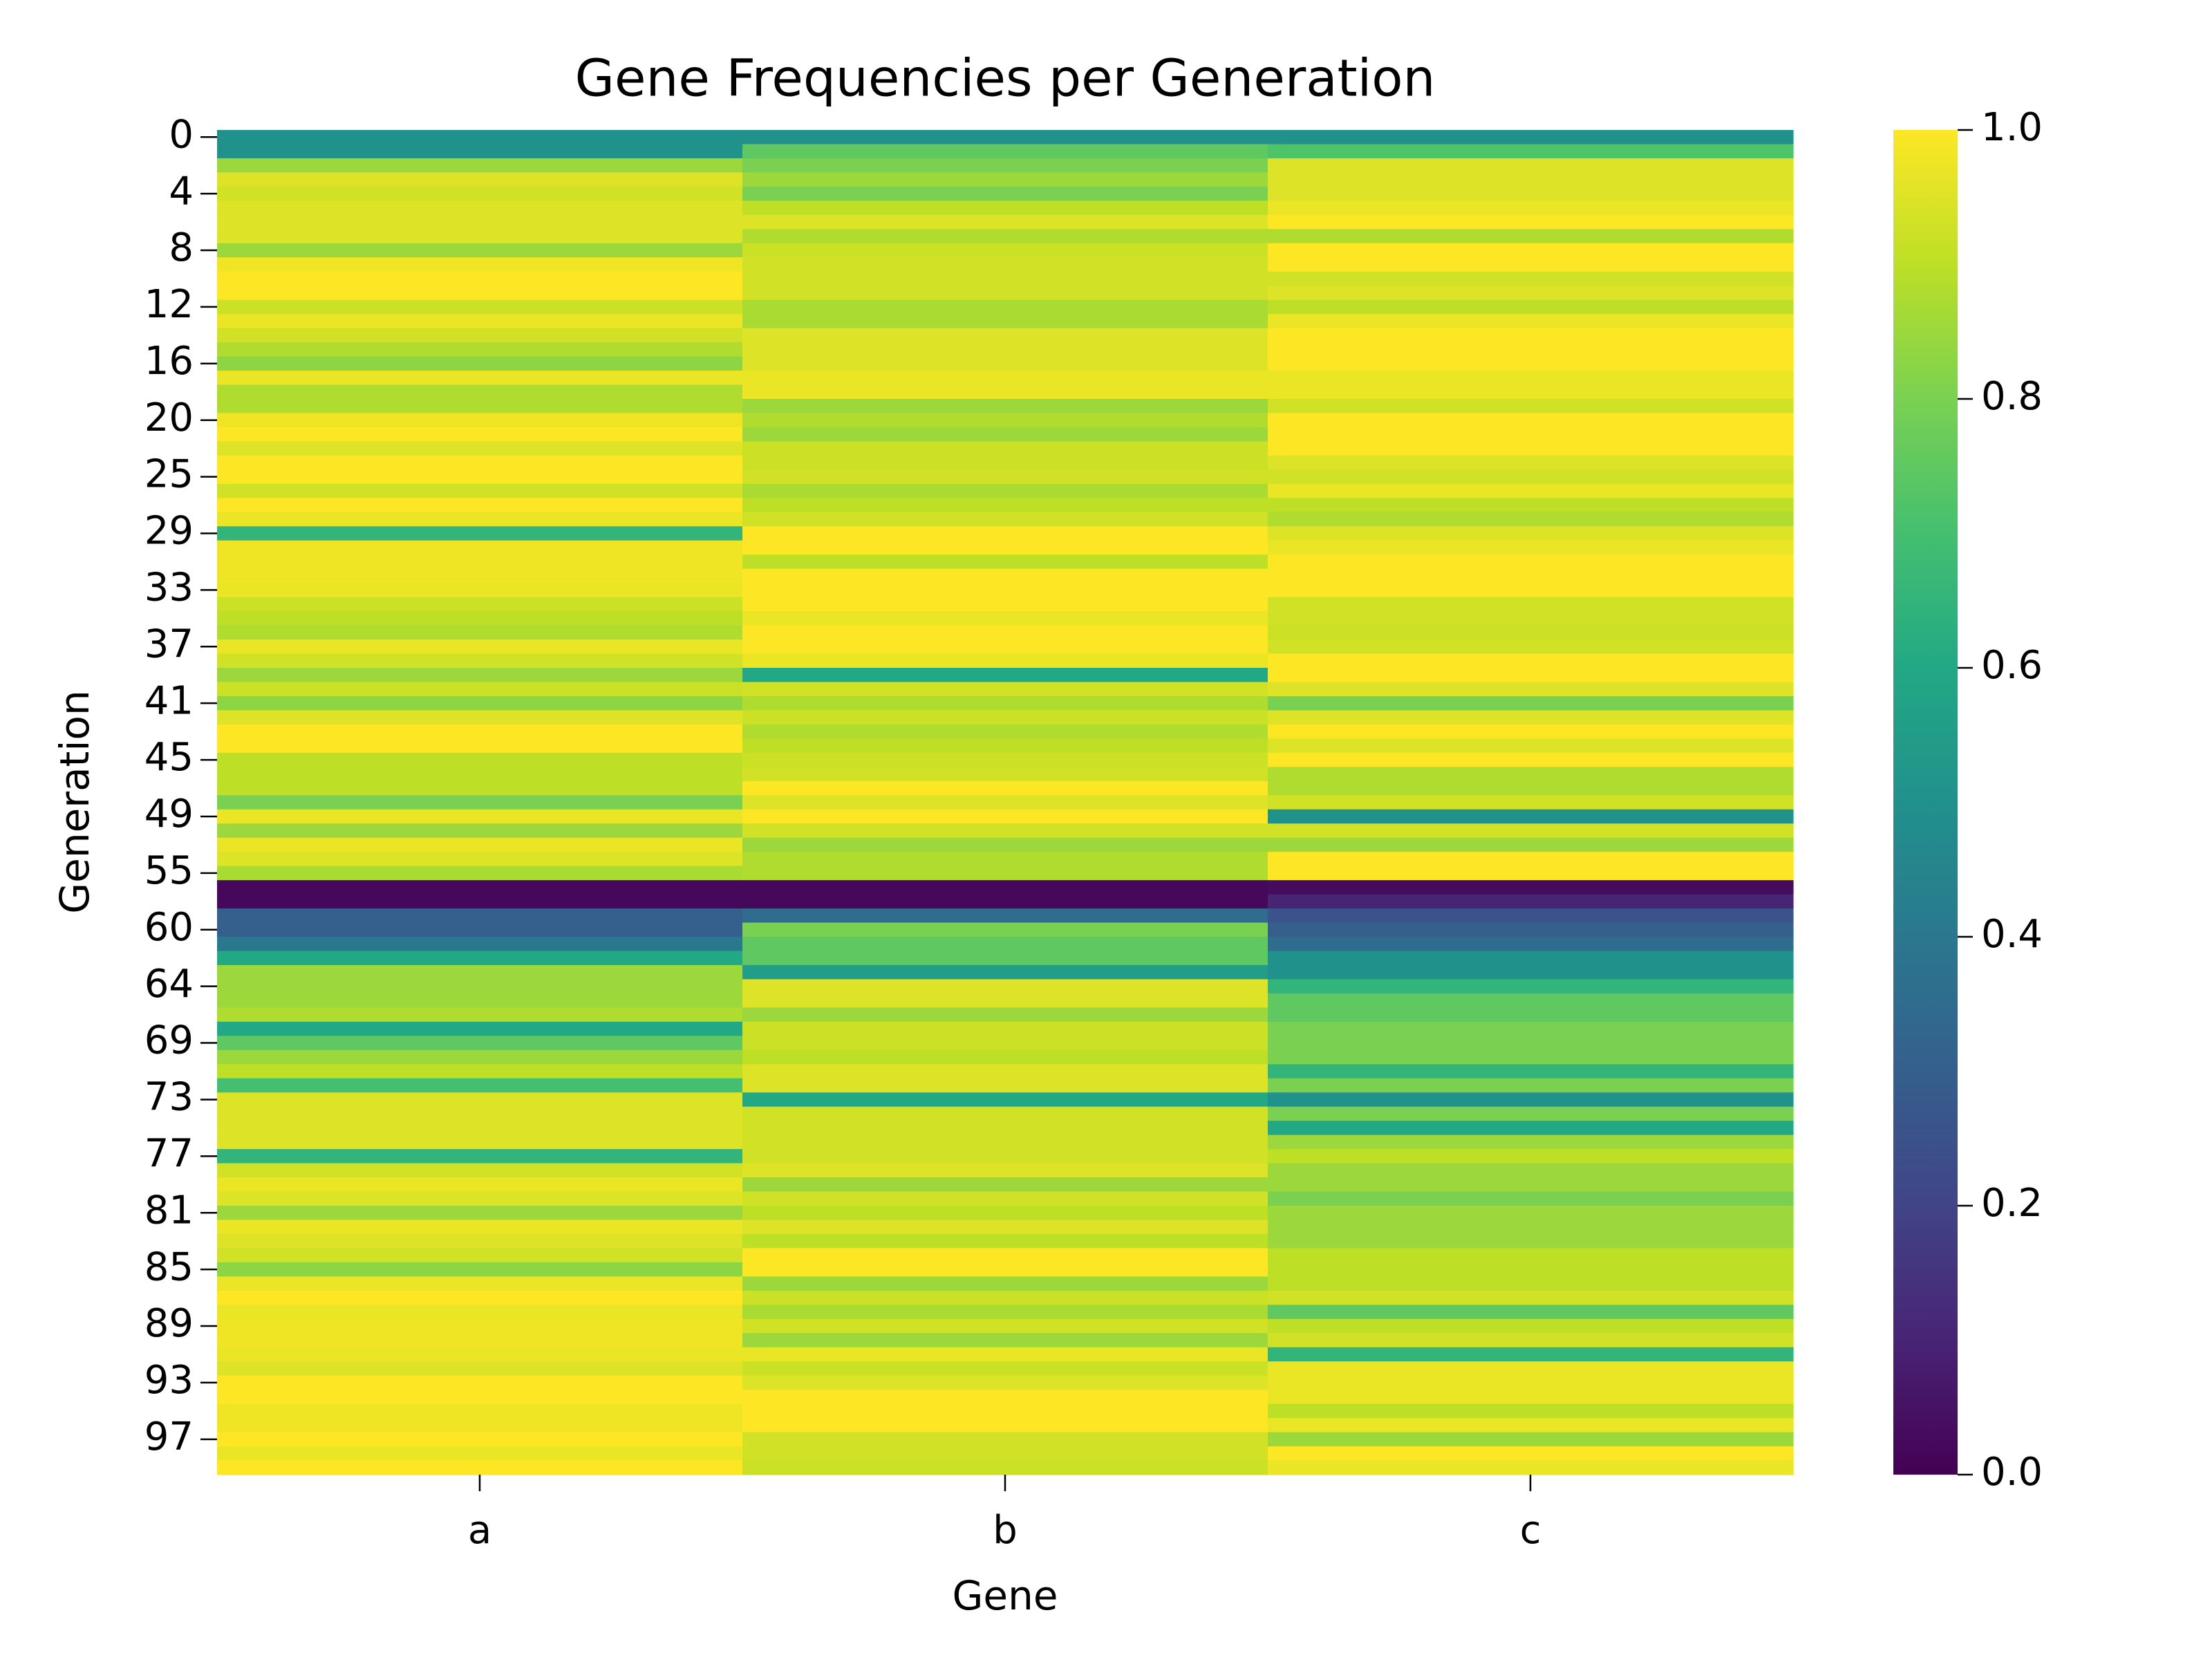 This screenshot has width=2212, height=1662. Describe the element at coordinates (1006, 1531) in the screenshot. I see `x-tick-label: b` at that location.